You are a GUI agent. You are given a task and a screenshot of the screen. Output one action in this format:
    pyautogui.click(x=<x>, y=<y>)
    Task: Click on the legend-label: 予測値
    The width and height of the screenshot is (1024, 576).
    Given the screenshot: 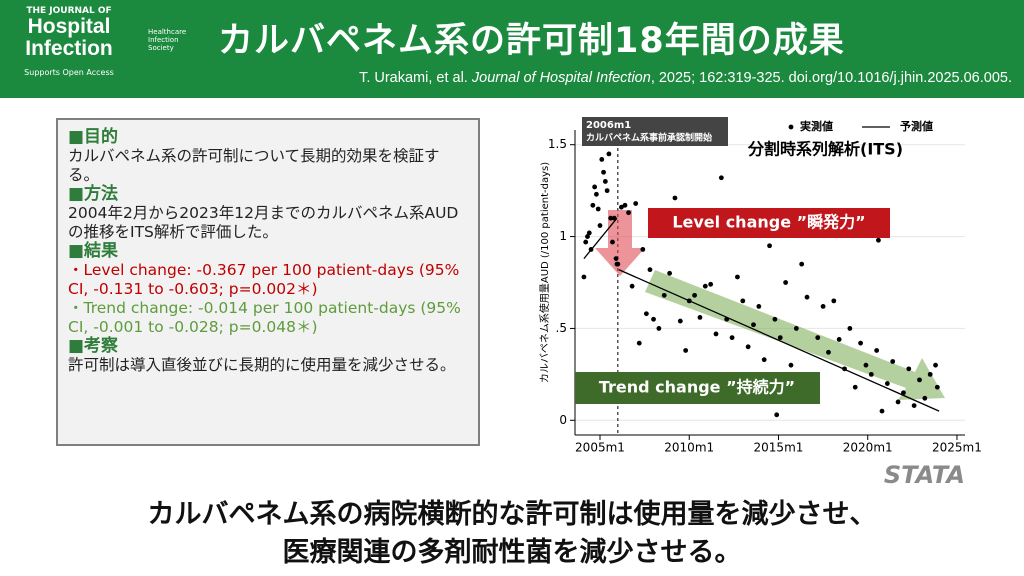 What is the action you would take?
    pyautogui.click(x=916, y=126)
    